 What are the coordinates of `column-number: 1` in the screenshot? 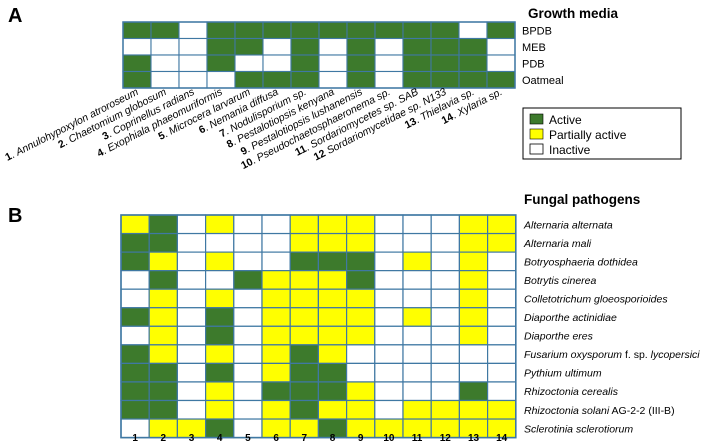 It's located at (135, 438).